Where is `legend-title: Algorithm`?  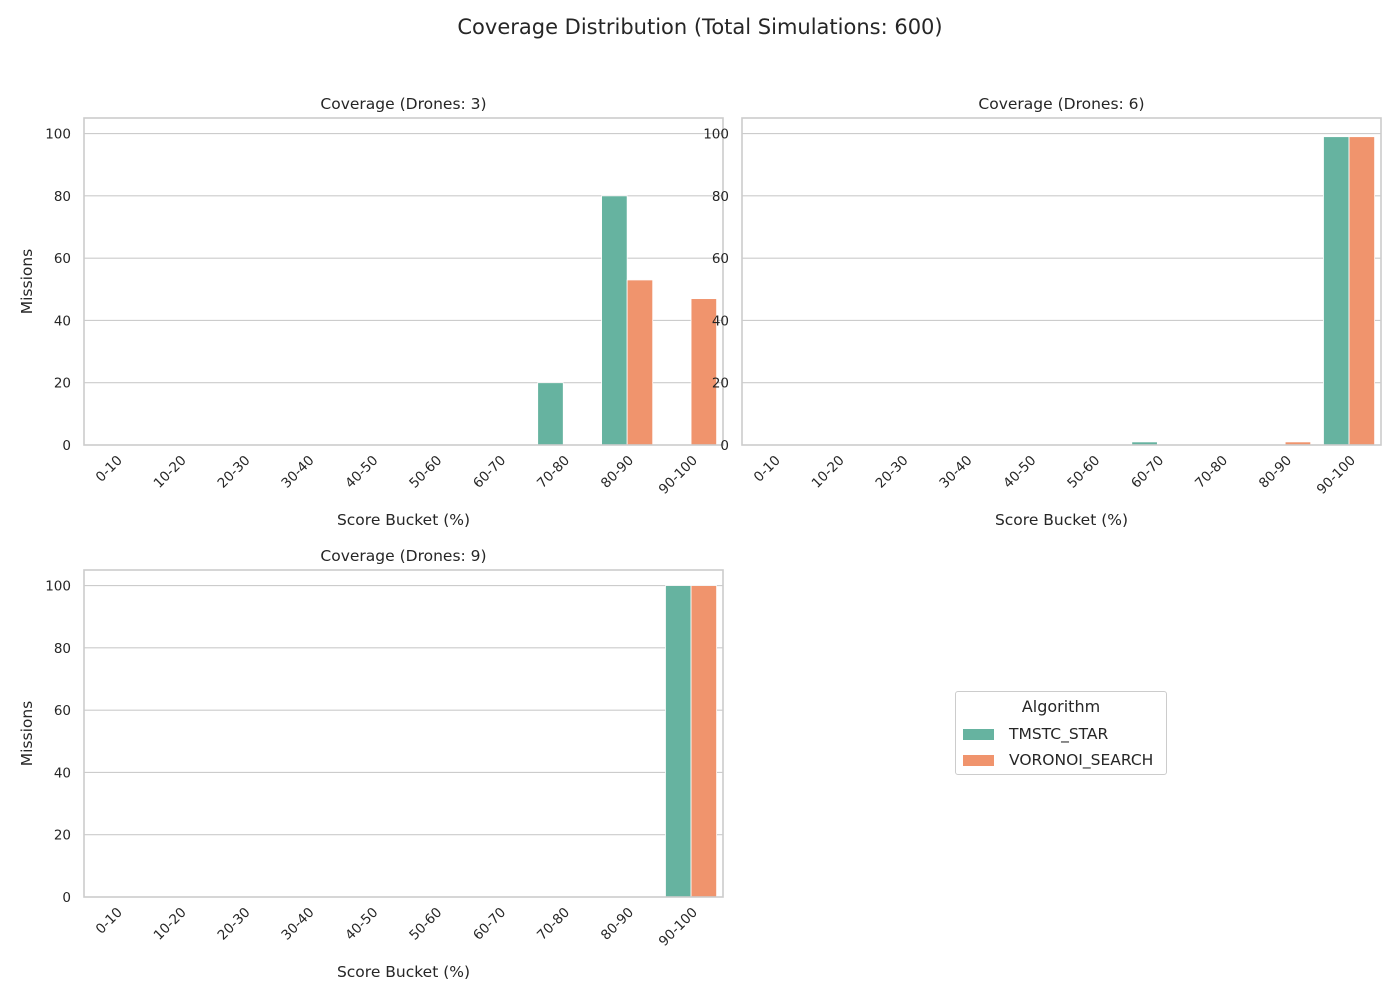
legend-title: Algorithm is located at coordinates (1061, 706).